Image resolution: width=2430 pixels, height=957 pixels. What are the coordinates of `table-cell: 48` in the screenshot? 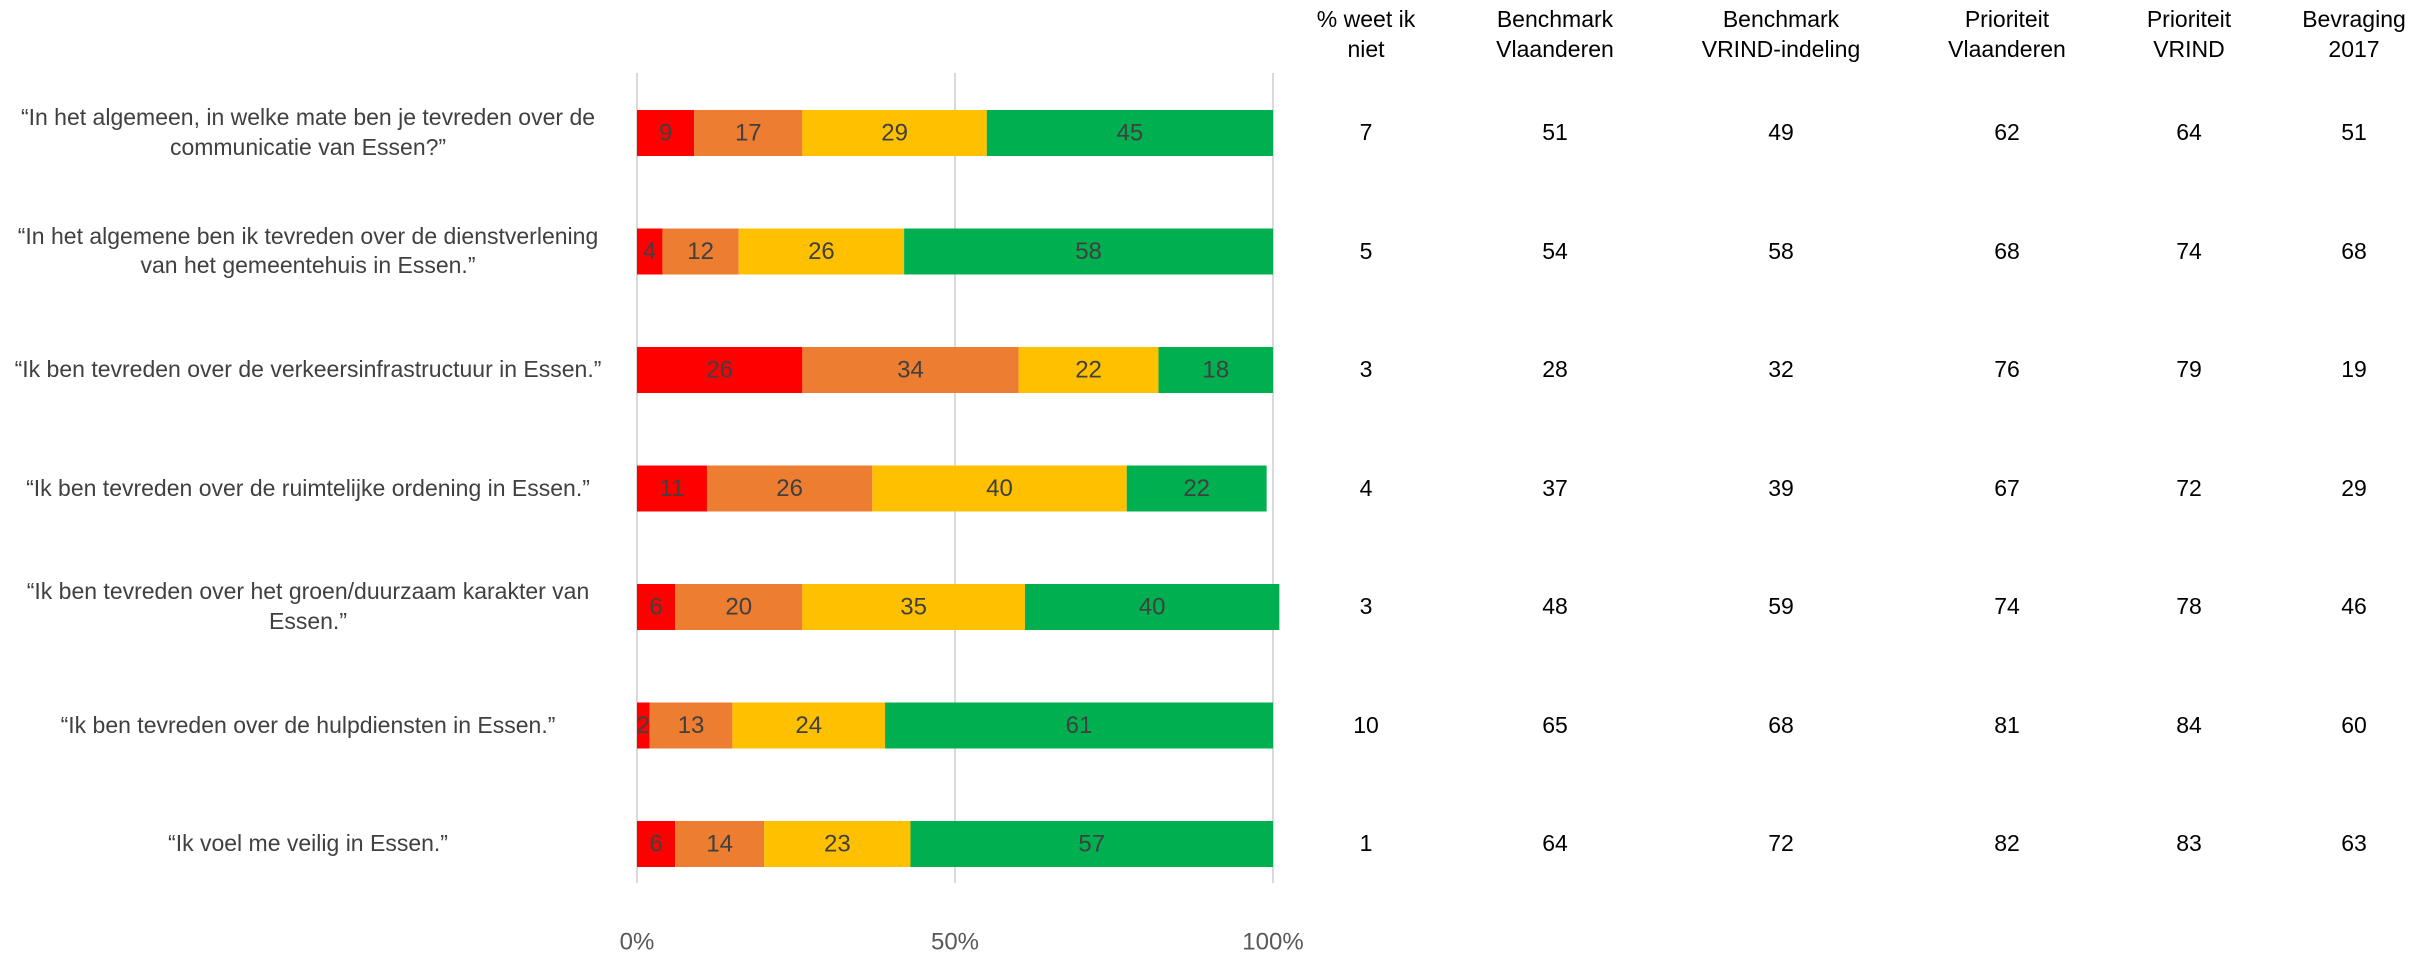 It's located at (1555, 606).